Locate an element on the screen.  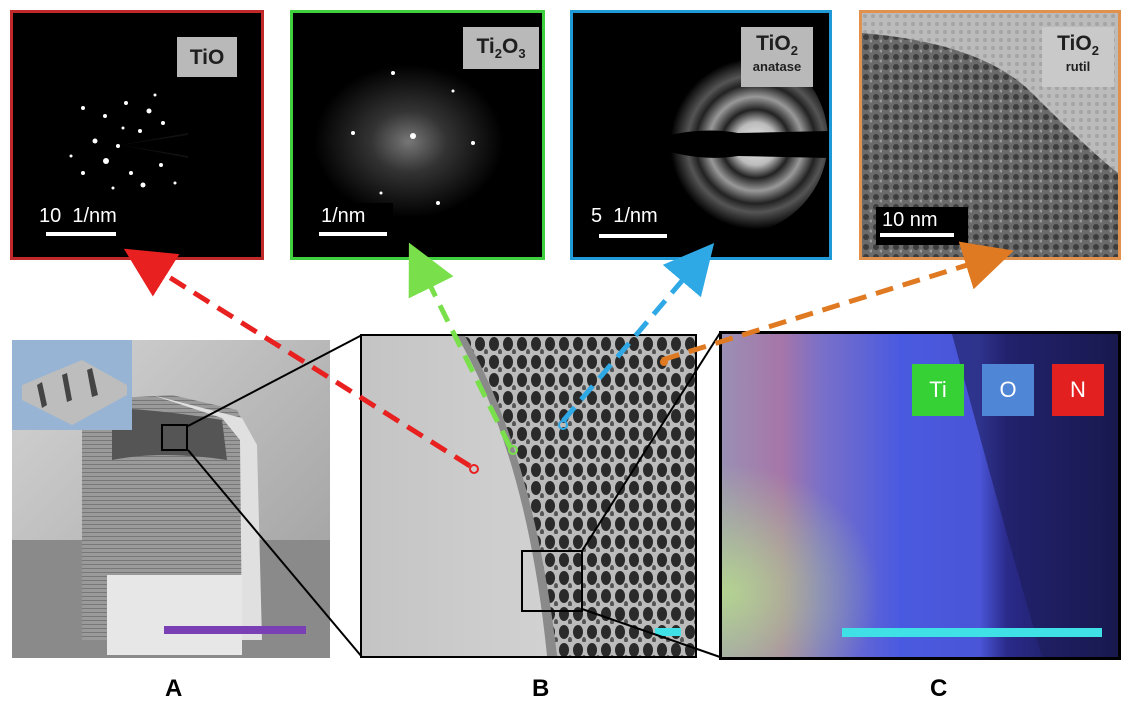
rutile-title-sub: 2 is located at coordinates (1095, 51).